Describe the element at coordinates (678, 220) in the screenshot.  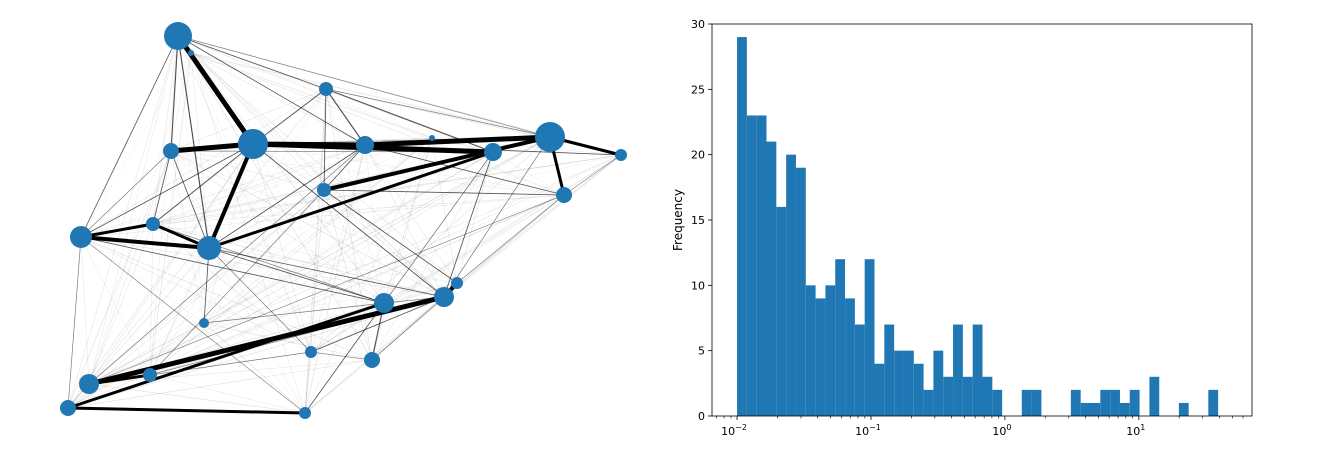
I see `y-axis-label: Frequency` at that location.